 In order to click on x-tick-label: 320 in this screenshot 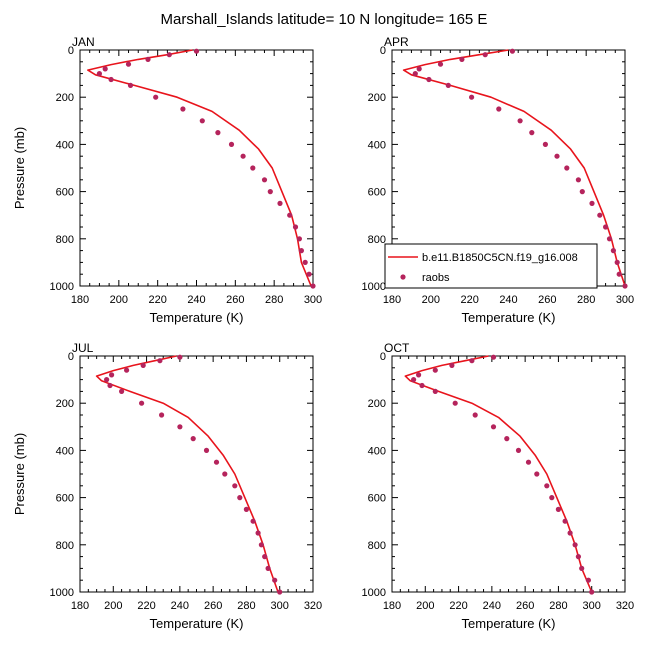, I will do `click(625, 606)`.